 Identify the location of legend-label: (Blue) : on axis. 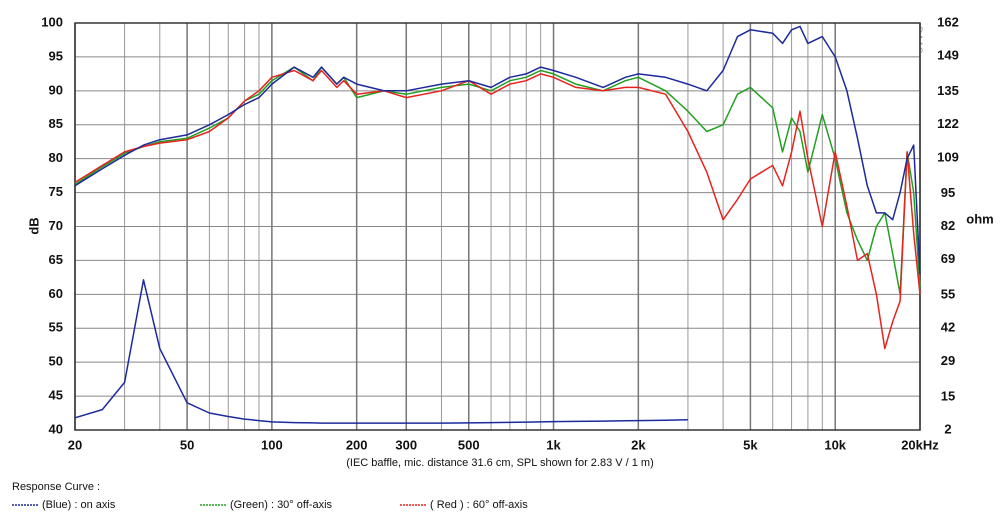
(79, 505).